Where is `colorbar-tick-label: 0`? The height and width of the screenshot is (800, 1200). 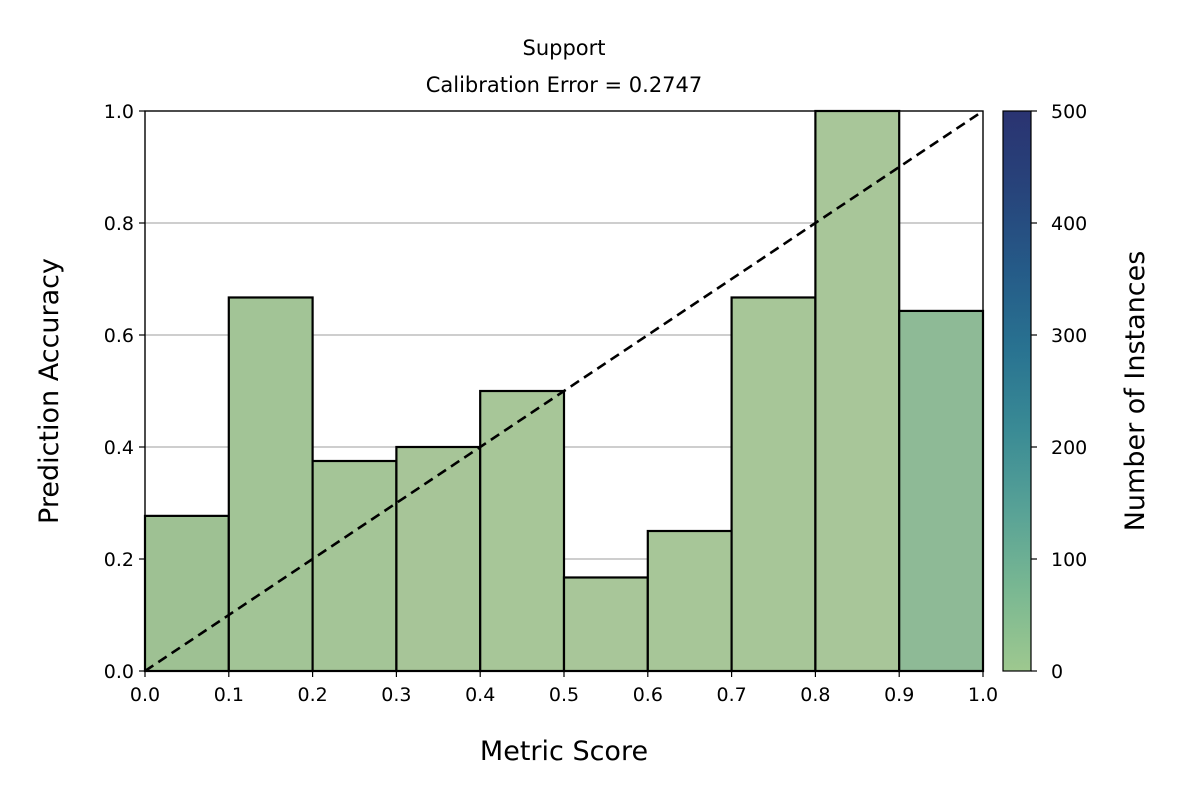 colorbar-tick-label: 0 is located at coordinates (1057, 672).